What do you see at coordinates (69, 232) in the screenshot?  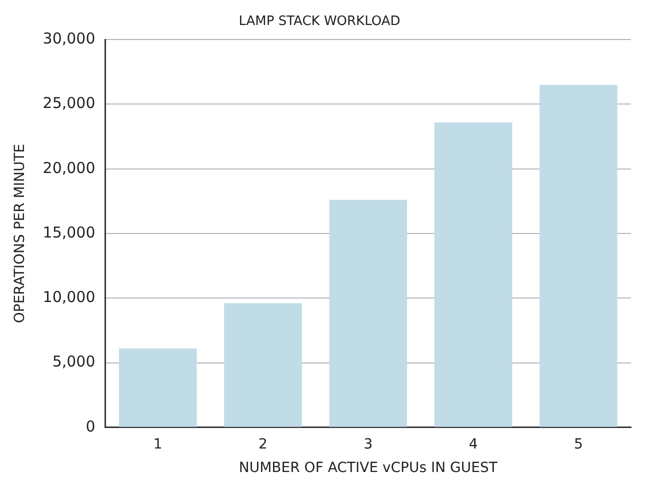 I see `y-tick-label: 15,000` at bounding box center [69, 232].